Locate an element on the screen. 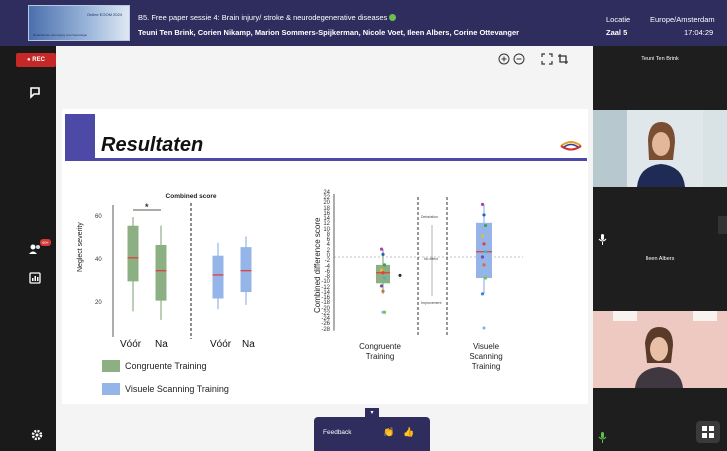 The height and width of the screenshot is (451, 727). grid-icon is located at coordinates (708, 432).